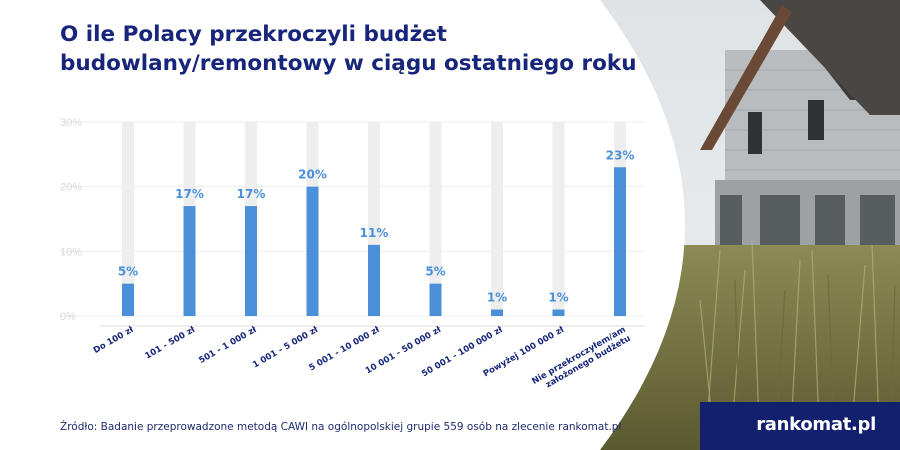 This screenshot has width=900, height=450. Describe the element at coordinates (71, 123) in the screenshot. I see `y-tick-label: 30%` at that location.